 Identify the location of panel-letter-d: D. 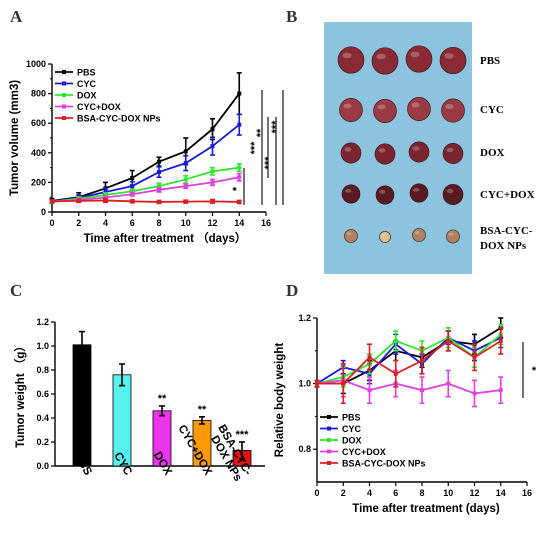
(292, 290).